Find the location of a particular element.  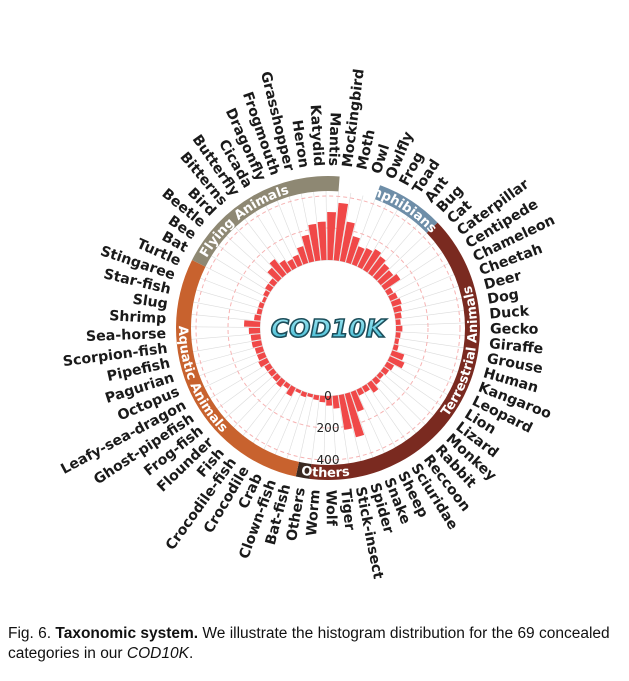

bar-frogmouth is located at coordinates (302, 255).